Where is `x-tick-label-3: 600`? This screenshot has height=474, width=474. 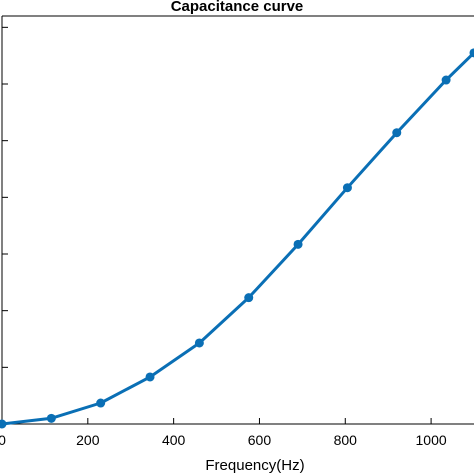
x-tick-label-3: 600 is located at coordinates (260, 440).